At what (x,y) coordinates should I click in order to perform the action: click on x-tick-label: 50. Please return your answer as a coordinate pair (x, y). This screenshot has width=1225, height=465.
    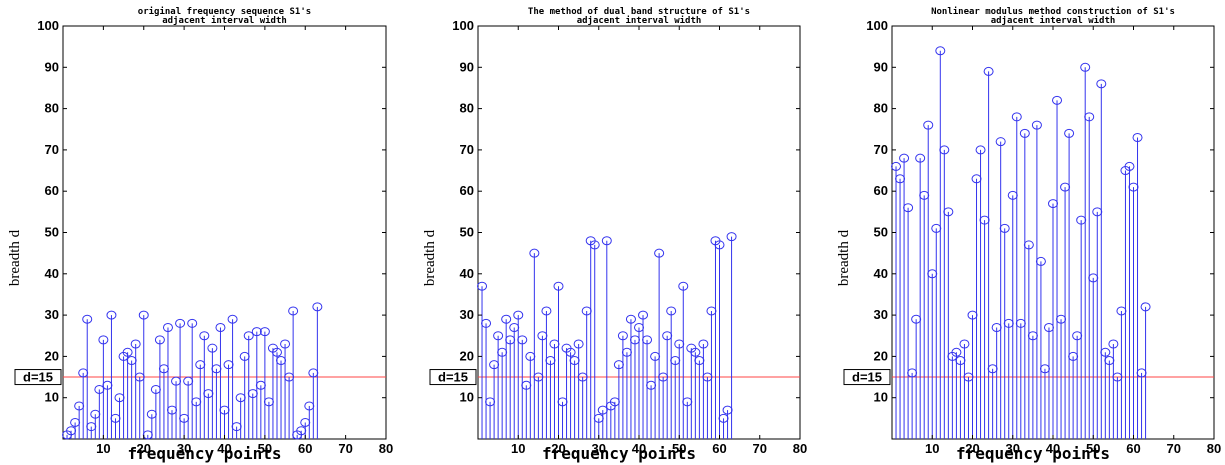
    Looking at the image, I should click on (1093, 448).